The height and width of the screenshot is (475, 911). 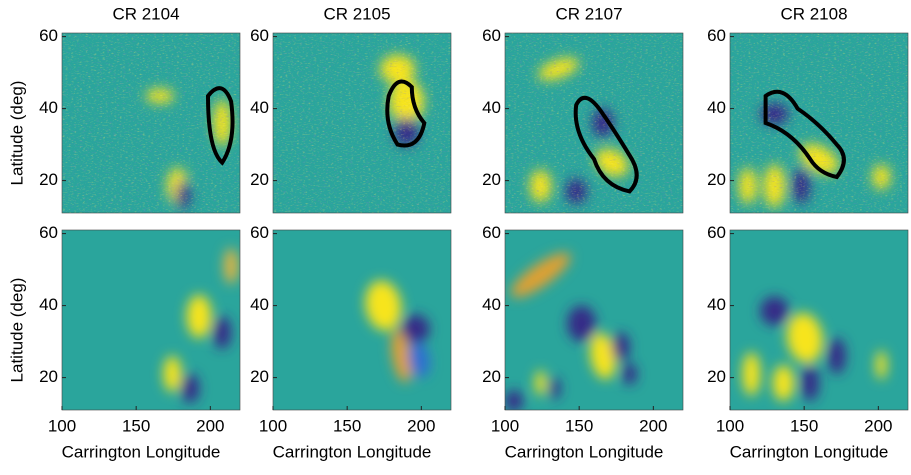 I want to click on panel-bg, so click(x=151, y=320).